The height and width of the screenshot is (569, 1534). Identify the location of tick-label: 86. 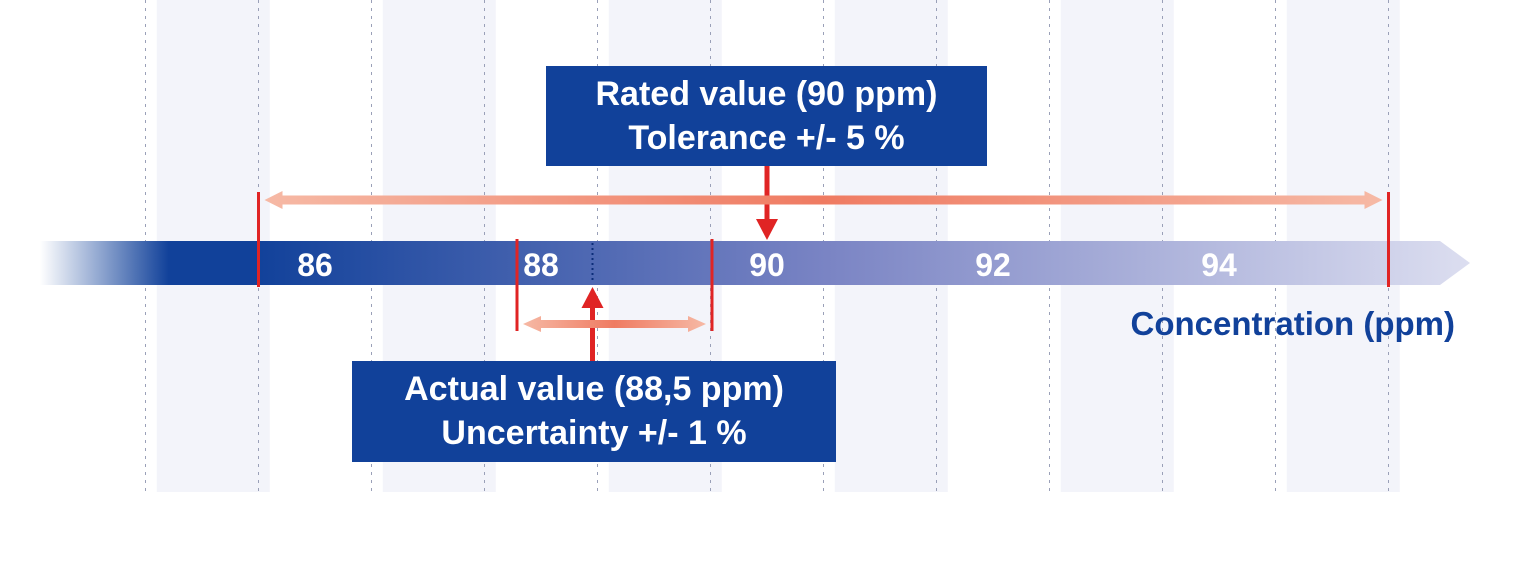
(315, 265).